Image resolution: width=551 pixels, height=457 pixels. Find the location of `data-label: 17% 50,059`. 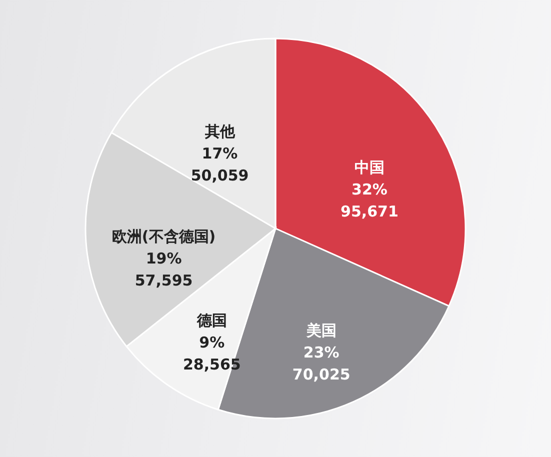

data-label: 17% 50,059 is located at coordinates (219, 164).